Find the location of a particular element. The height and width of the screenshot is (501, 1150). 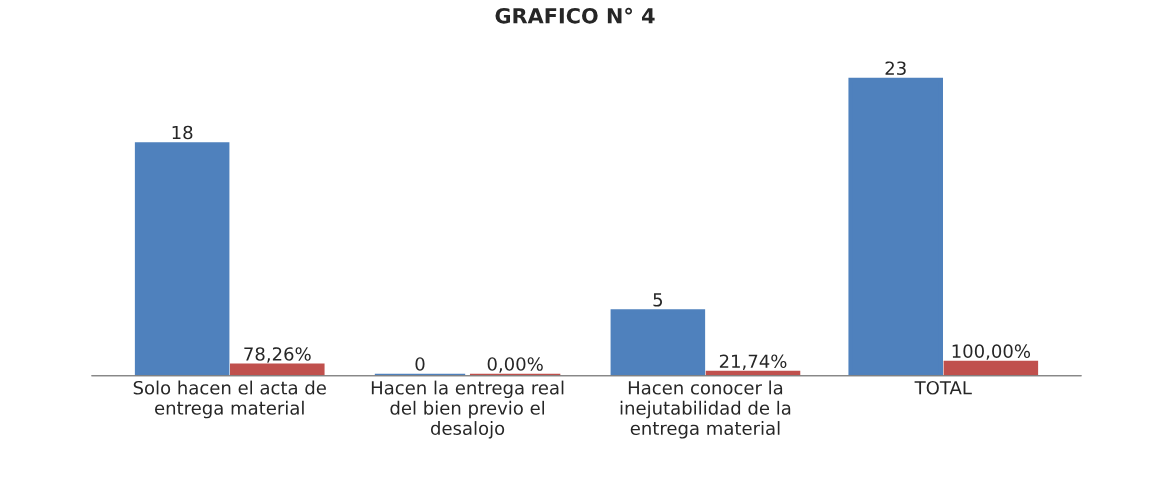

x-tick-label: Hacen la entrega real del bien previo el desalojo is located at coordinates (467, 409).